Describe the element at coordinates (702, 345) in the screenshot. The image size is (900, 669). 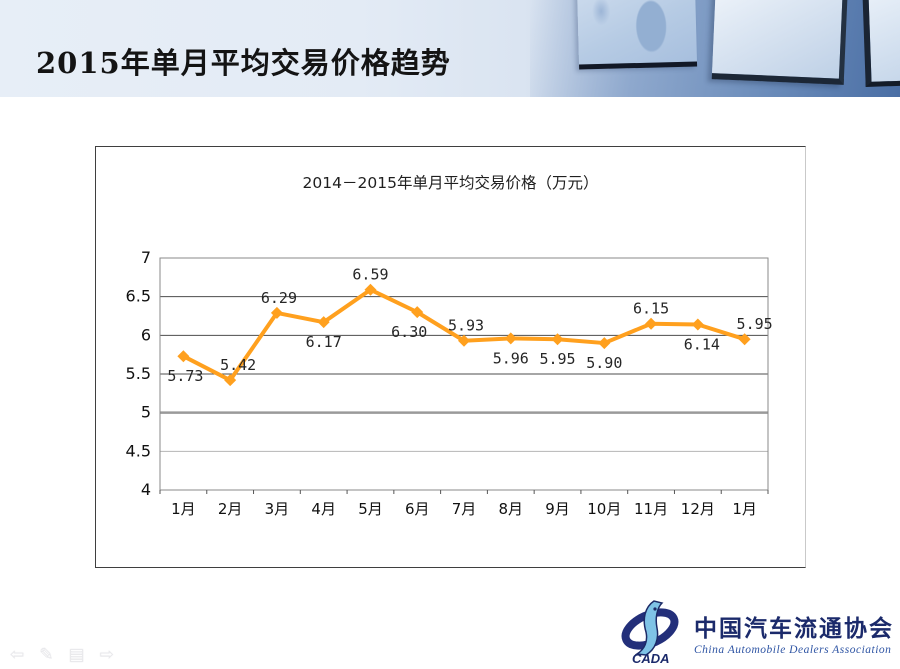
I see `data-point-label: 6.14` at that location.